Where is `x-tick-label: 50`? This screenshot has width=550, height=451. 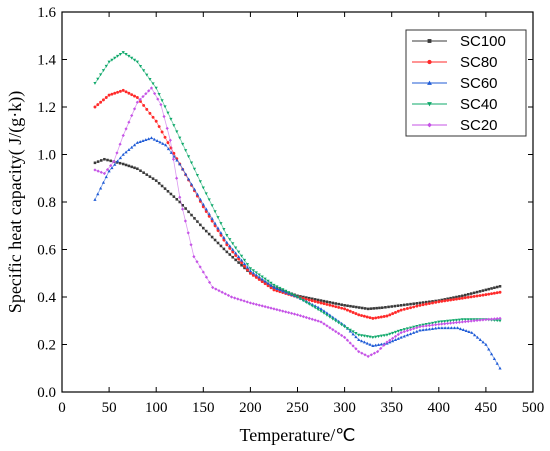
x-tick-label: 50 is located at coordinates (109, 408).